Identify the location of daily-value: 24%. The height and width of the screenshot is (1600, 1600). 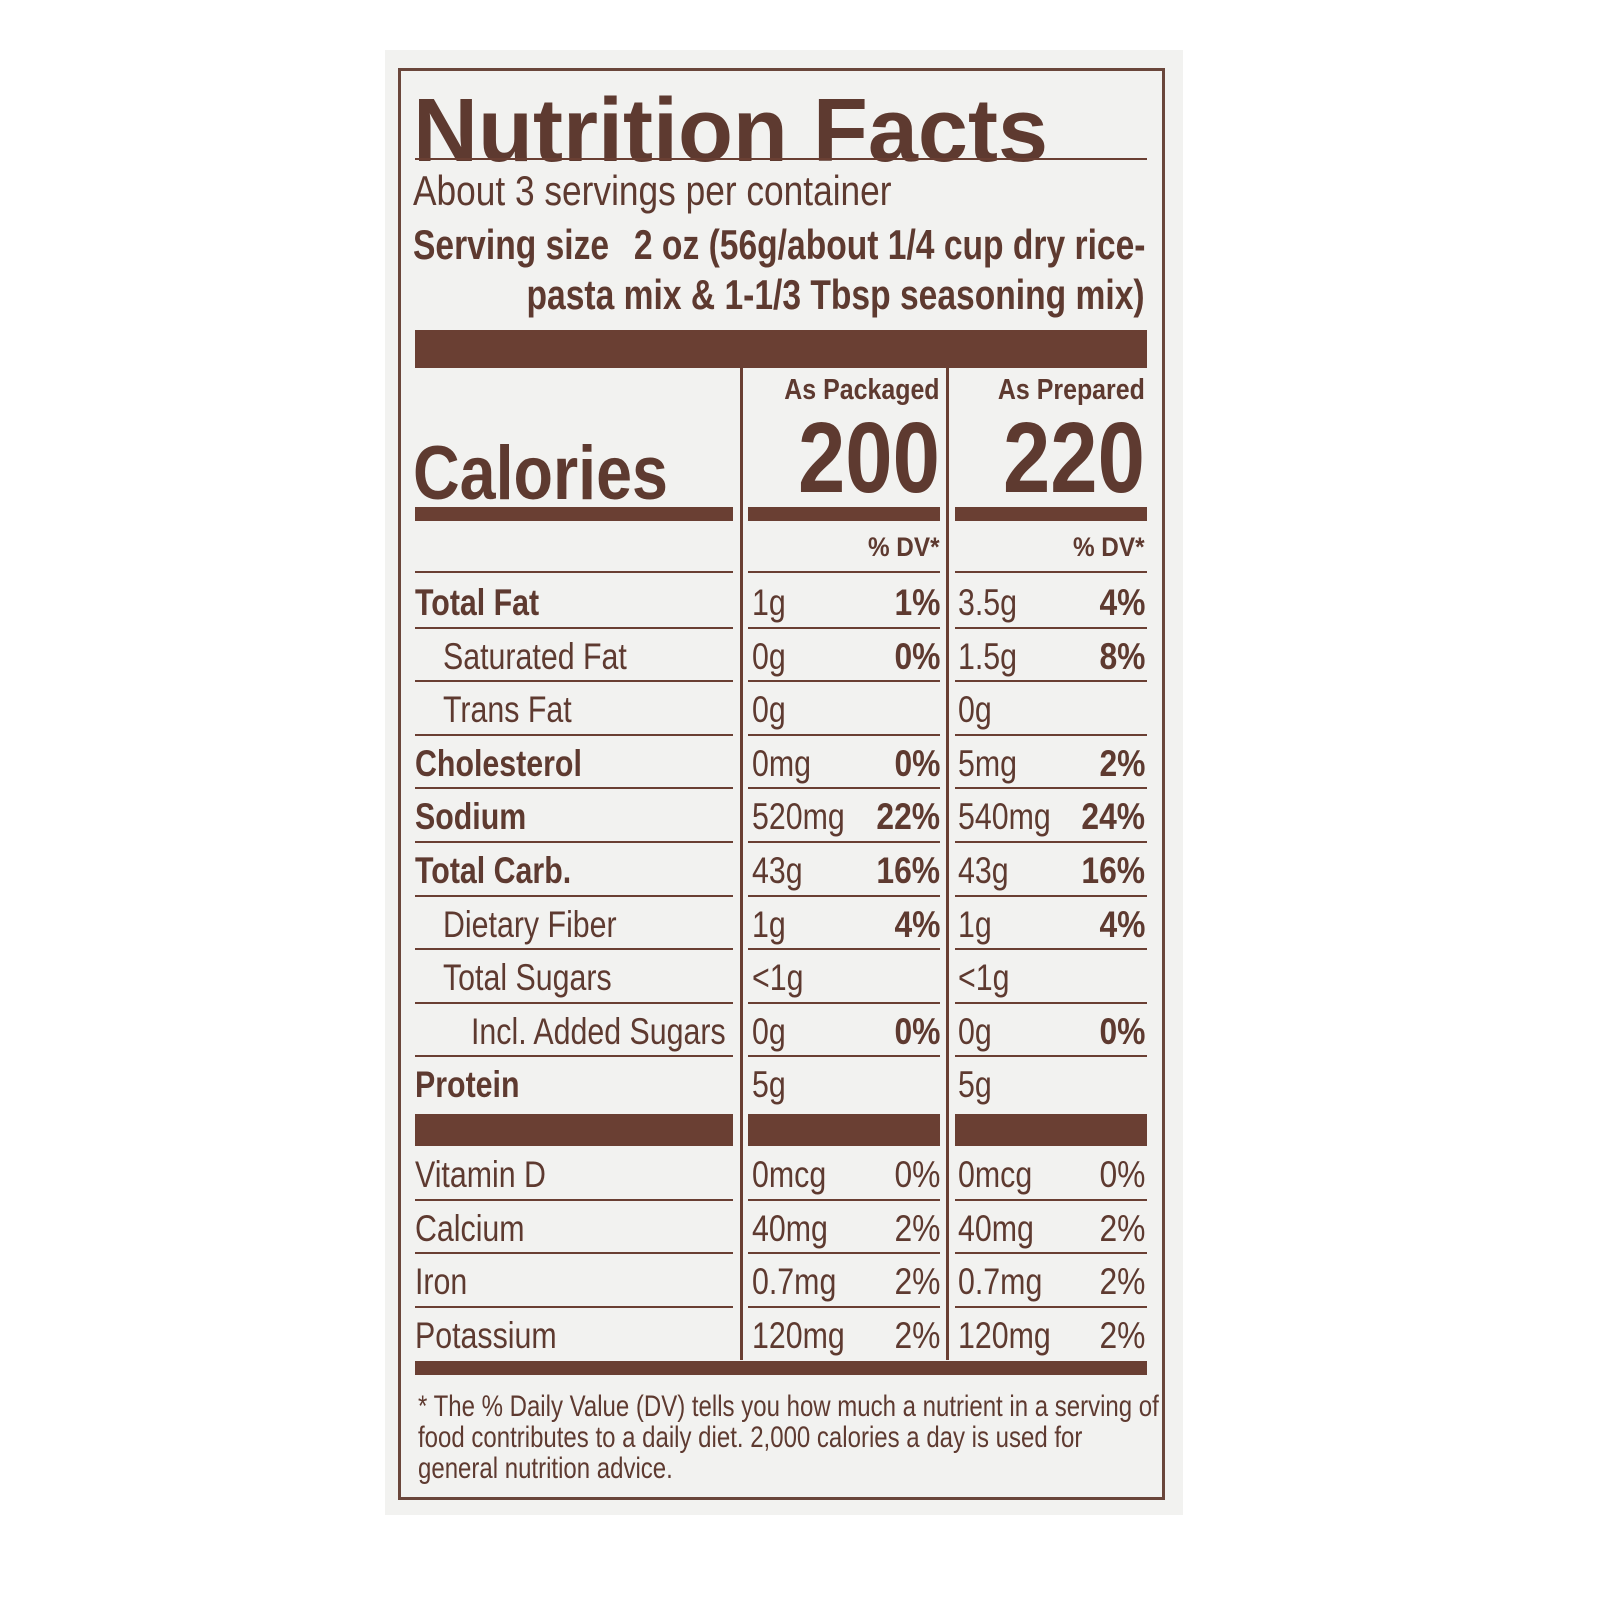
(1113, 817).